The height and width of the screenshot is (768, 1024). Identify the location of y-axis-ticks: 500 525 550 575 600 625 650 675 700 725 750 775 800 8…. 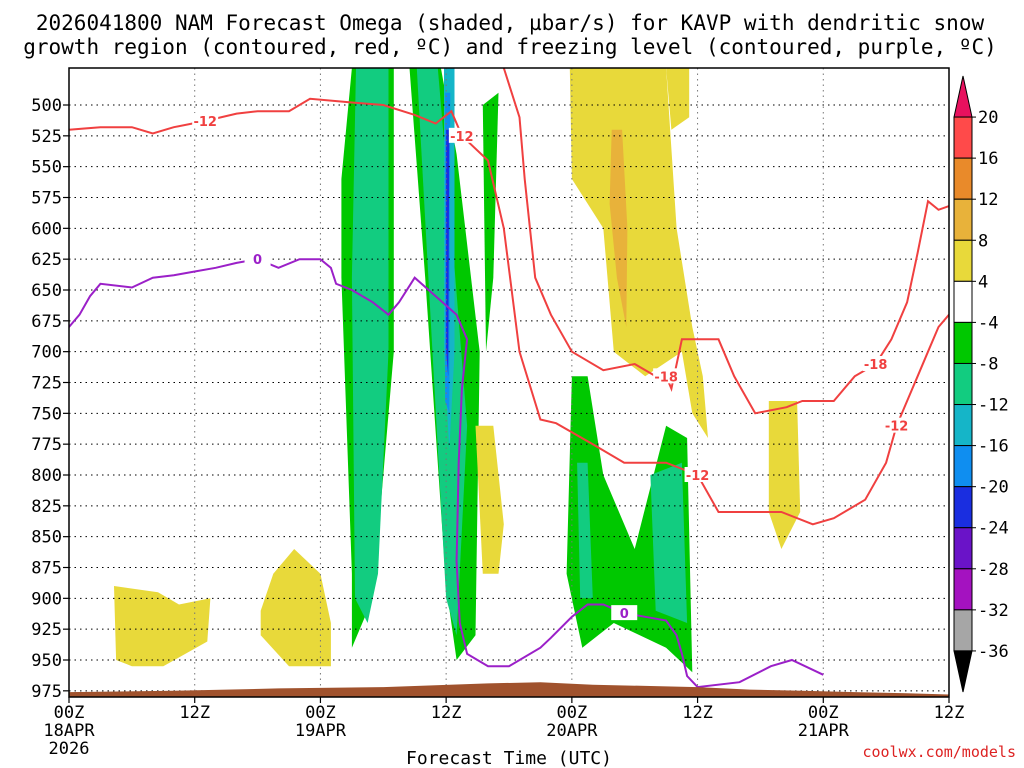
(50, 399).